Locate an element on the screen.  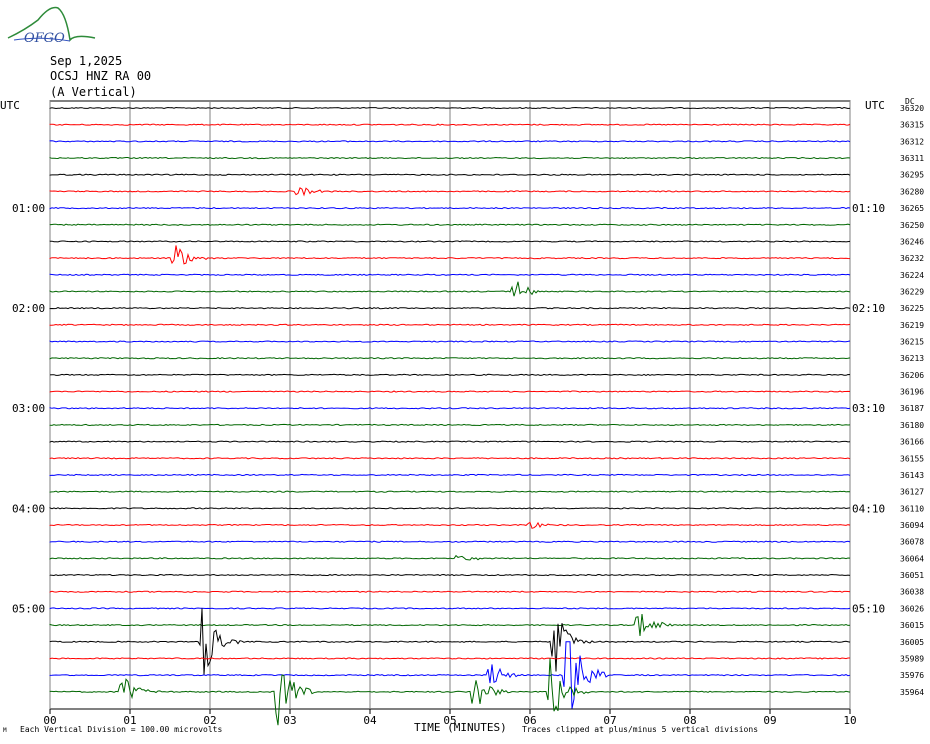
dc-offset-label: 36213 is located at coordinates (912, 358).